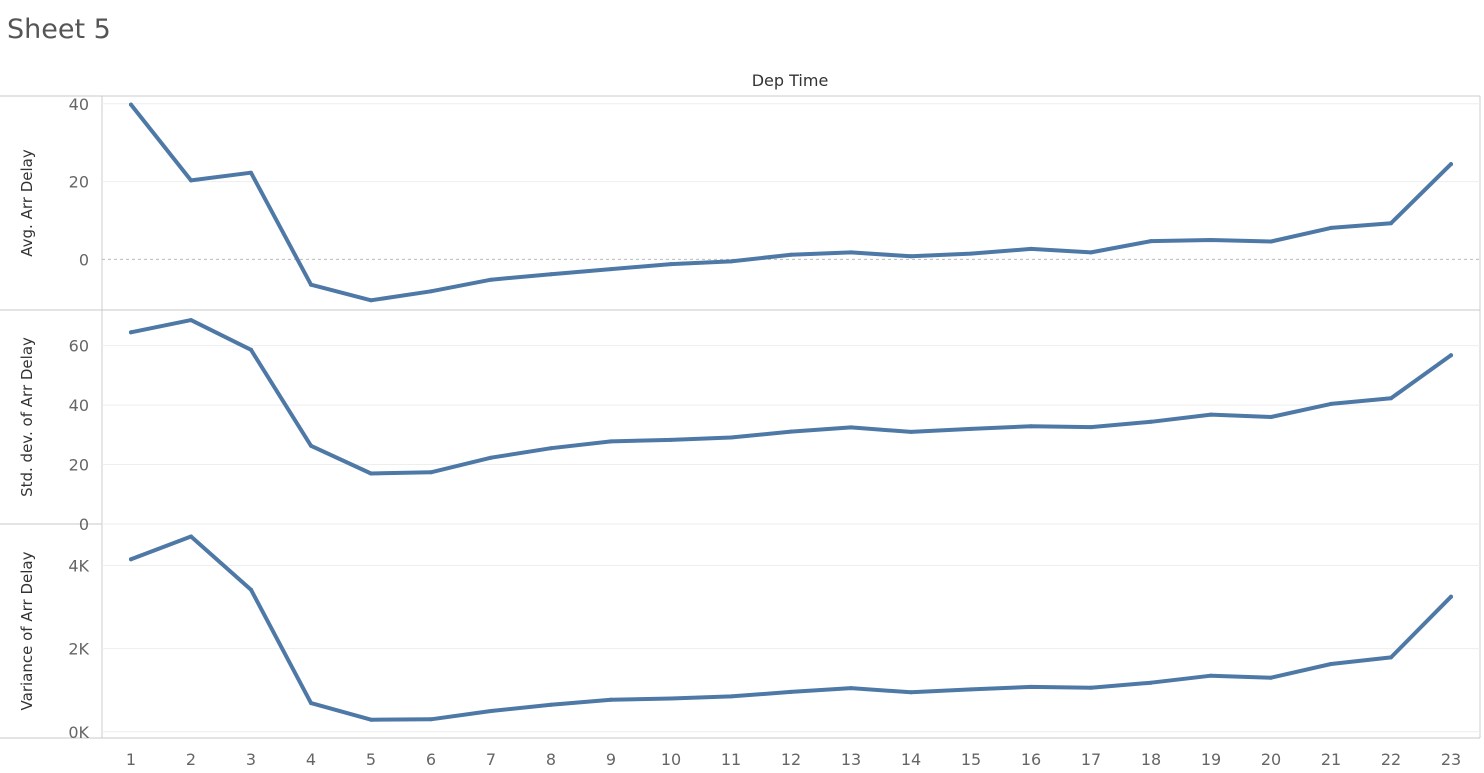 This screenshot has height=773, width=1484. What do you see at coordinates (27, 630) in the screenshot?
I see `y-axis-label: Variance of Arr Delay` at bounding box center [27, 630].